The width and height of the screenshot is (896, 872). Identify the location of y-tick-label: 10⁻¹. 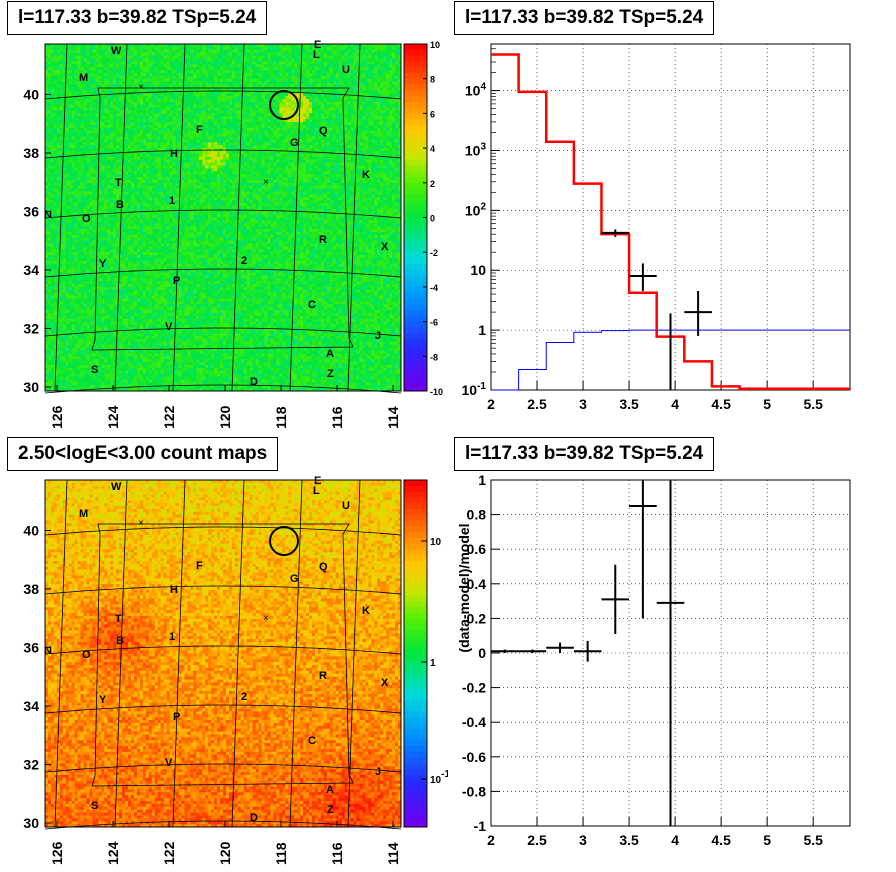
(474, 389).